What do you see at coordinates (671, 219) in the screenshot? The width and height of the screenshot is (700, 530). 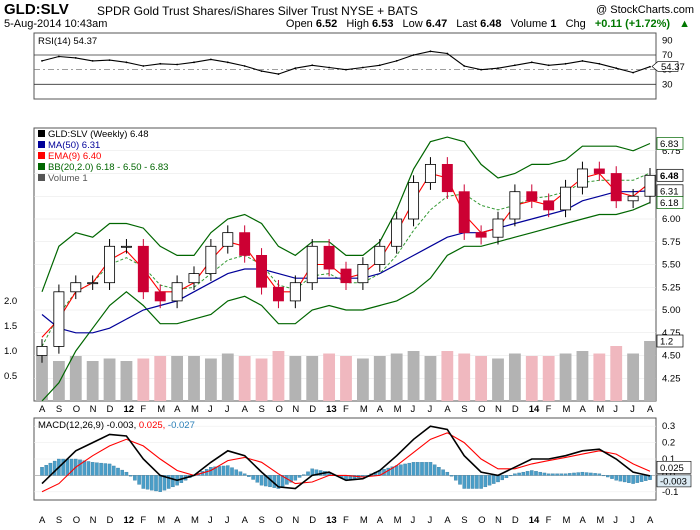 I see `price-tick-label: 6.00` at bounding box center [671, 219].